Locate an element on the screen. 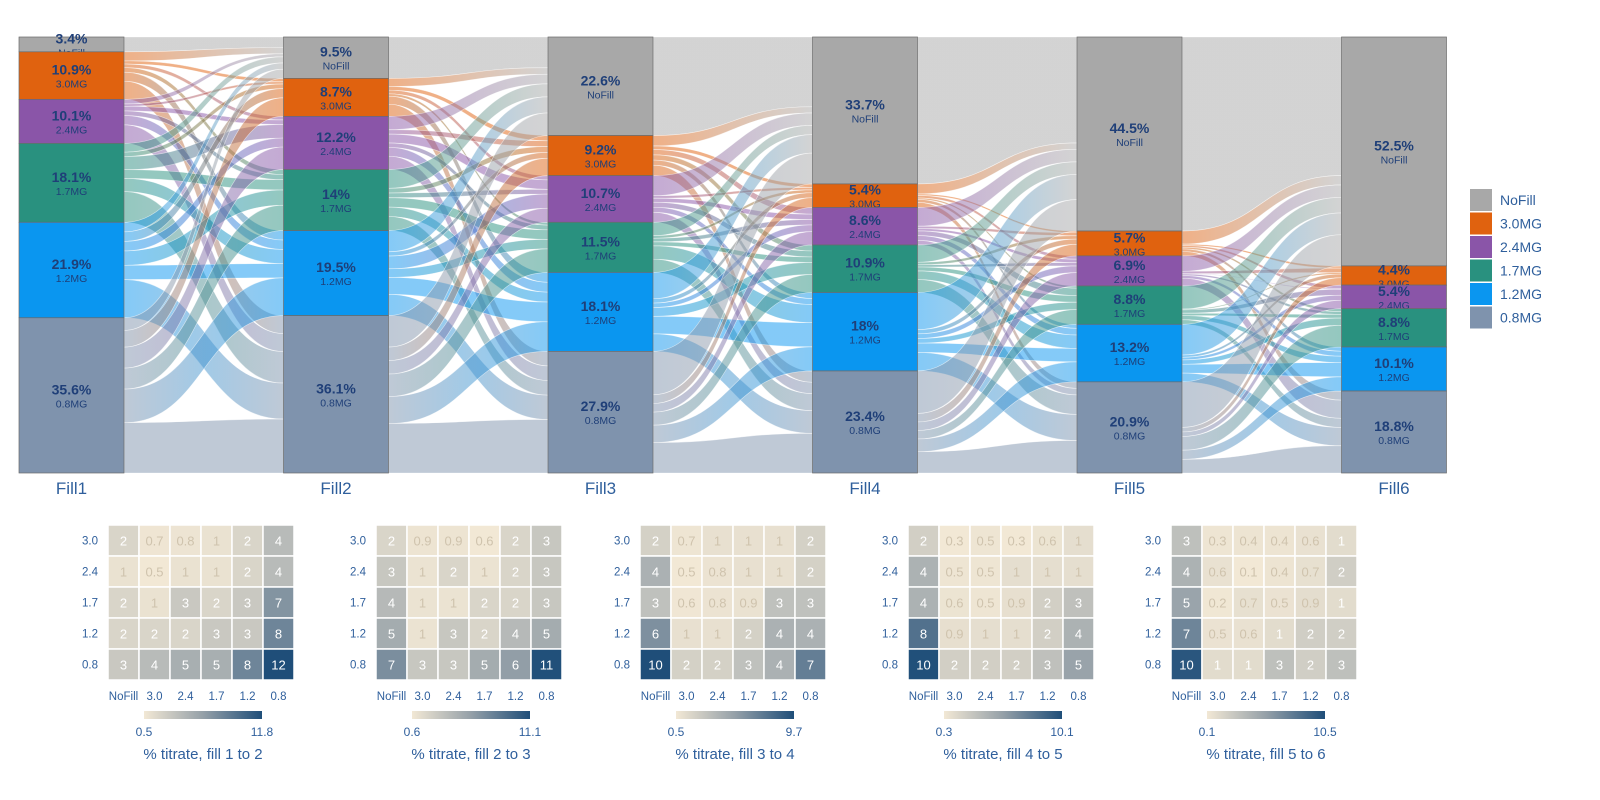  heatmap-y-tick: 2.4 is located at coordinates (90, 573).